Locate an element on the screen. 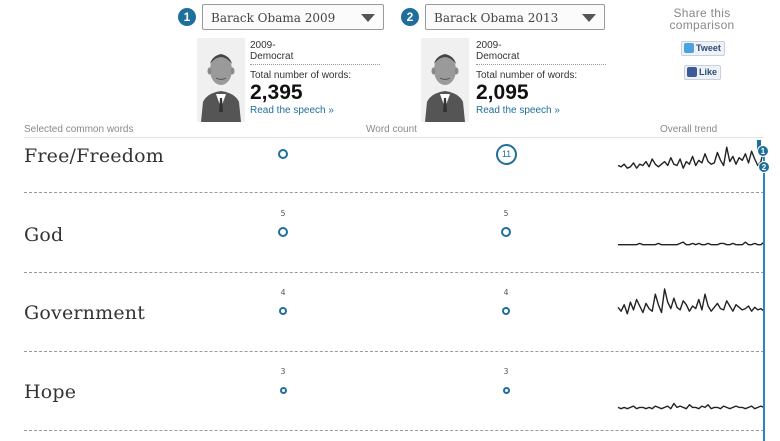 The image size is (780, 441). speaker-2-total-label: Total number of words: is located at coordinates (527, 75).